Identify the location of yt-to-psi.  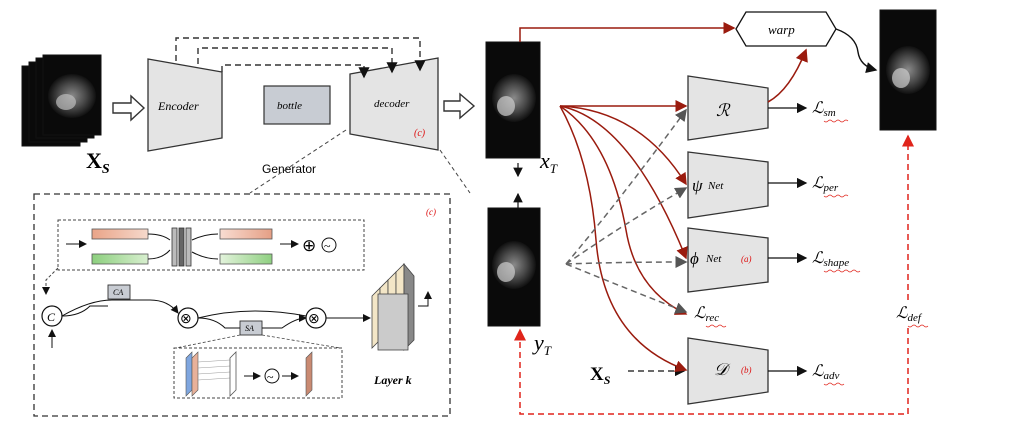
(626, 226).